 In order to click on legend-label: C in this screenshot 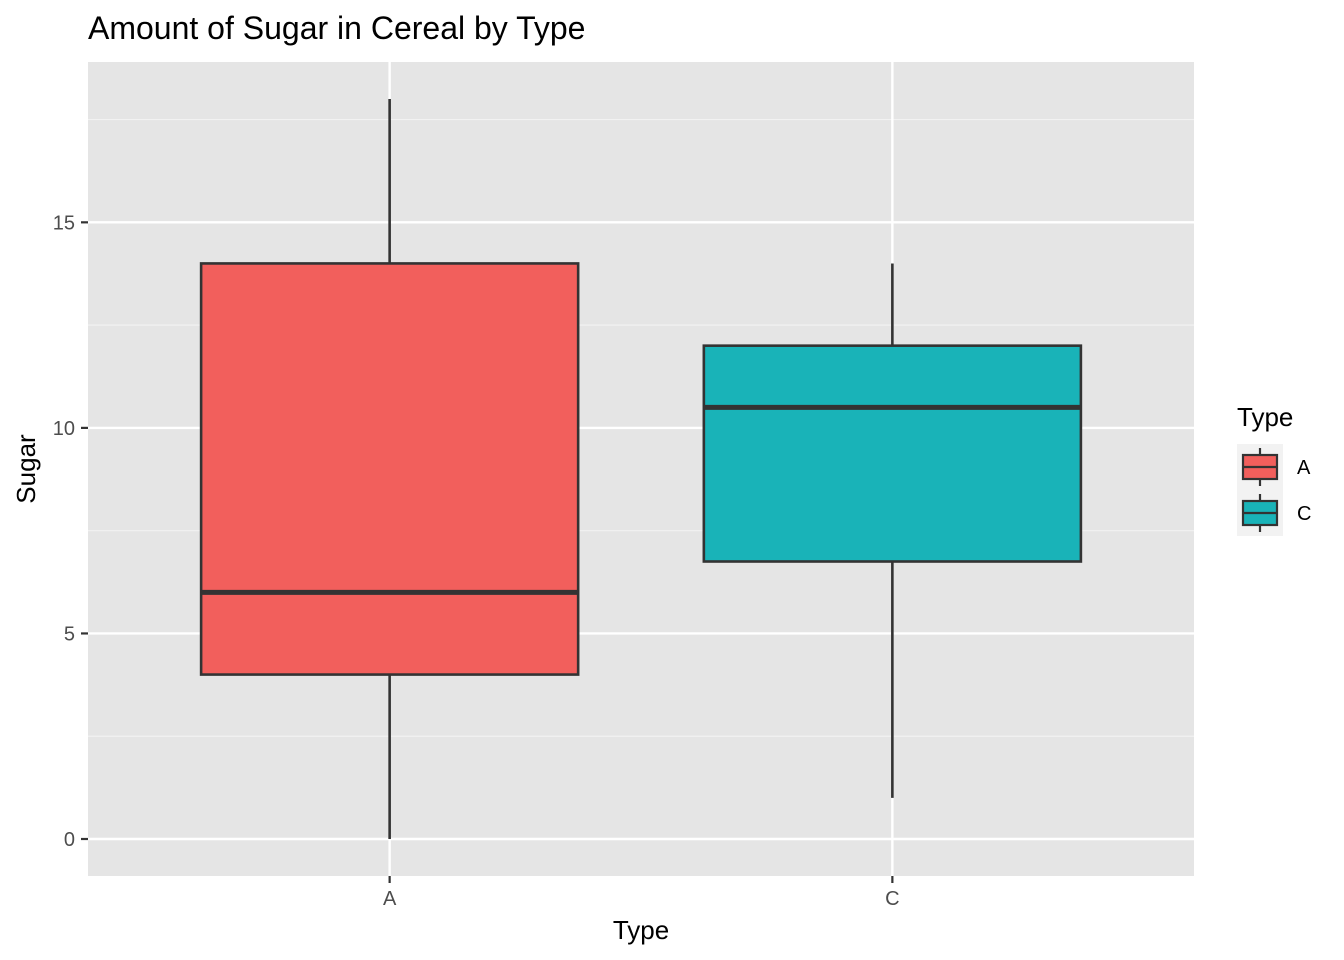, I will do `click(1304, 514)`.